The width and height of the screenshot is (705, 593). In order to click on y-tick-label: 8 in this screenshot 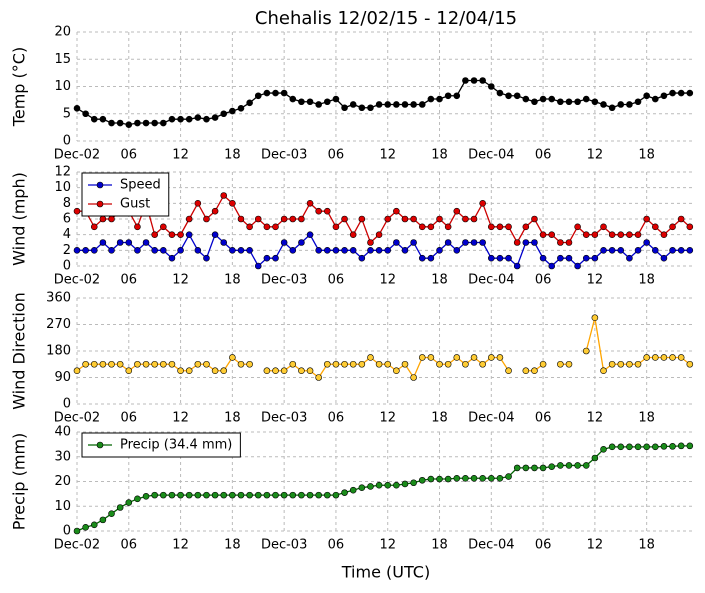, I will do `click(67, 203)`.